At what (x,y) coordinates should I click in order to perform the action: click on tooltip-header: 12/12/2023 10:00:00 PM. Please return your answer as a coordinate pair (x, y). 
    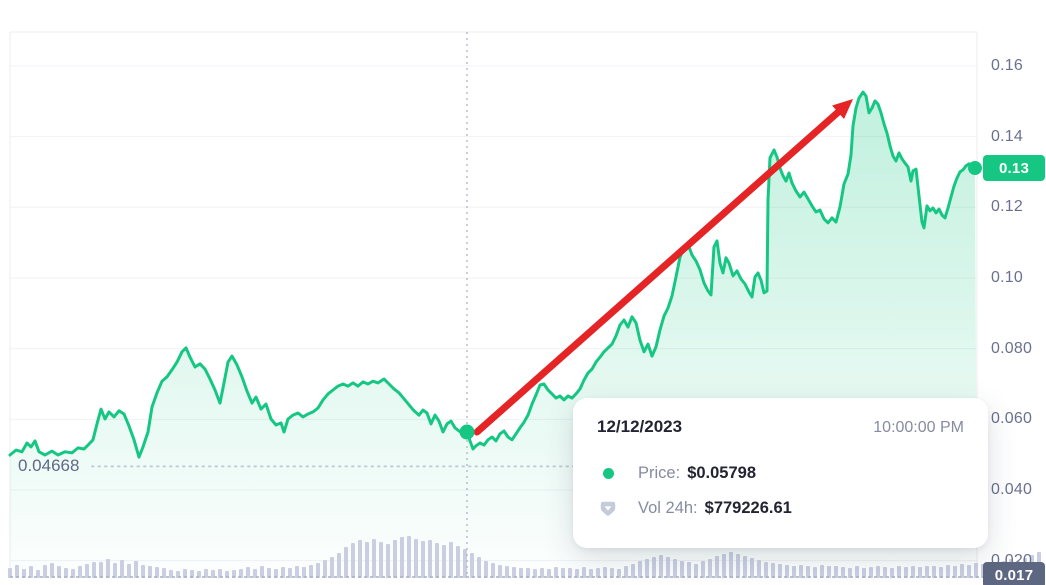
    Looking at the image, I should click on (780, 417).